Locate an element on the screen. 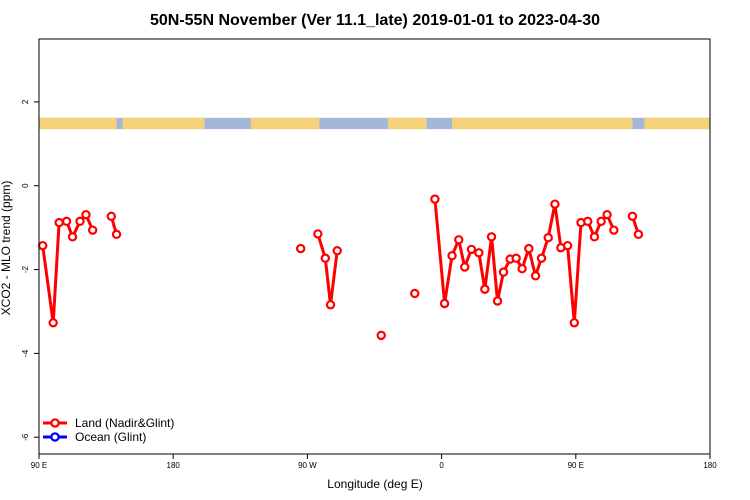  y-tick-label: 2 is located at coordinates (25, 101).